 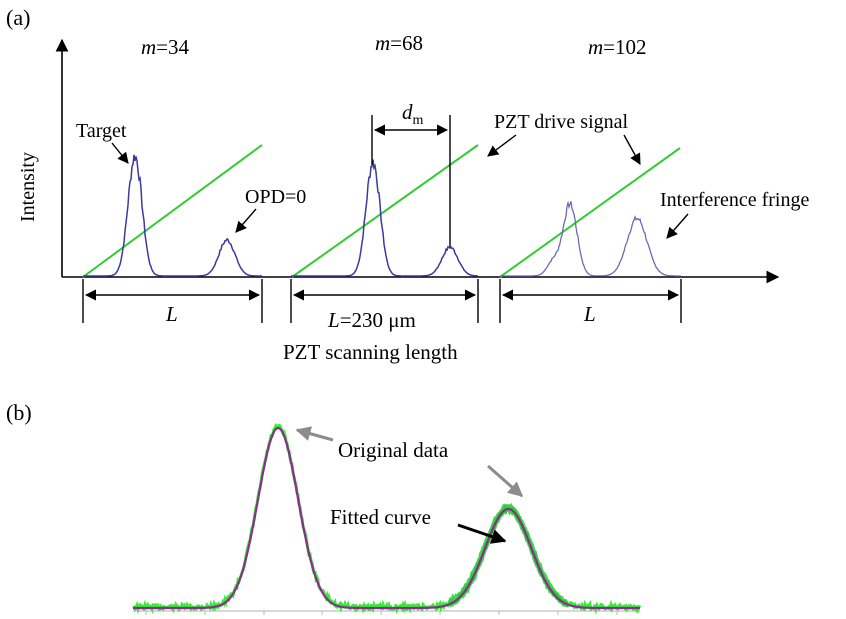 I want to click on x-axis-label: PZT scanning length, so click(x=370, y=352).